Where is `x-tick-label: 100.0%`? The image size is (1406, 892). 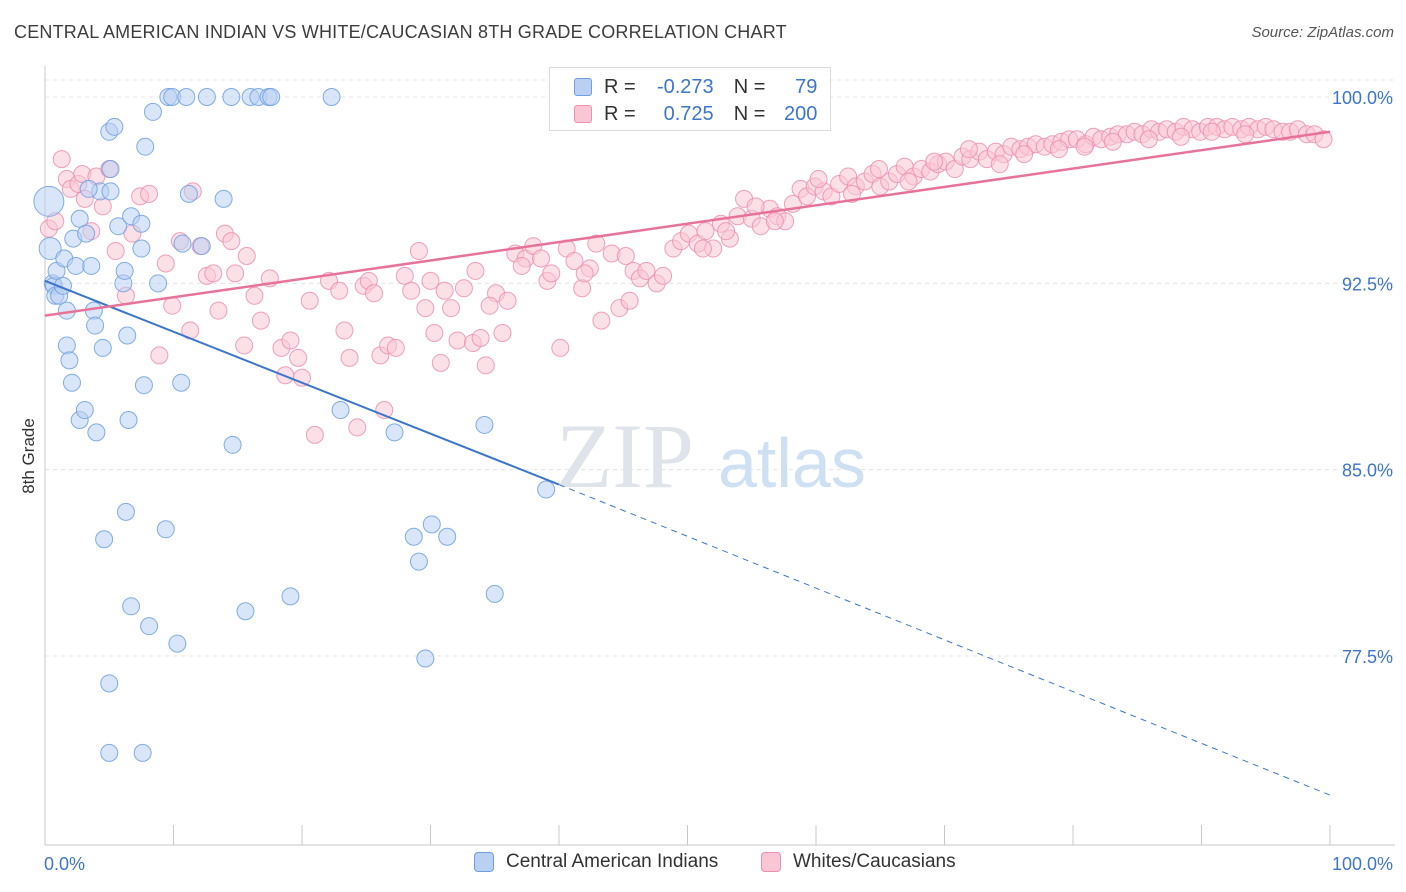 x-tick-label: 100.0% is located at coordinates (1362, 864).